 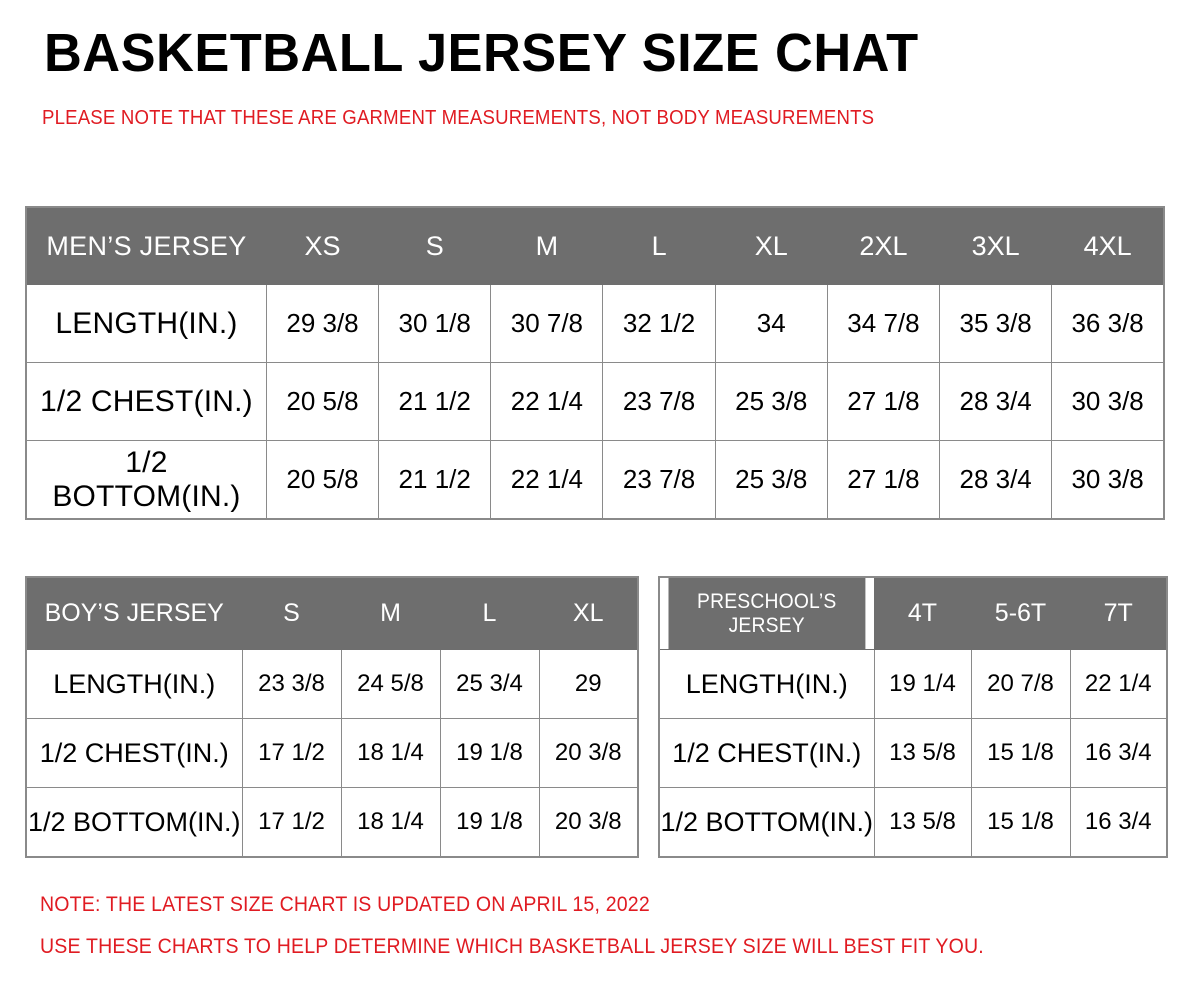 What do you see at coordinates (659, 480) in the screenshot?
I see `cell-bottom-l: 23 7/8` at bounding box center [659, 480].